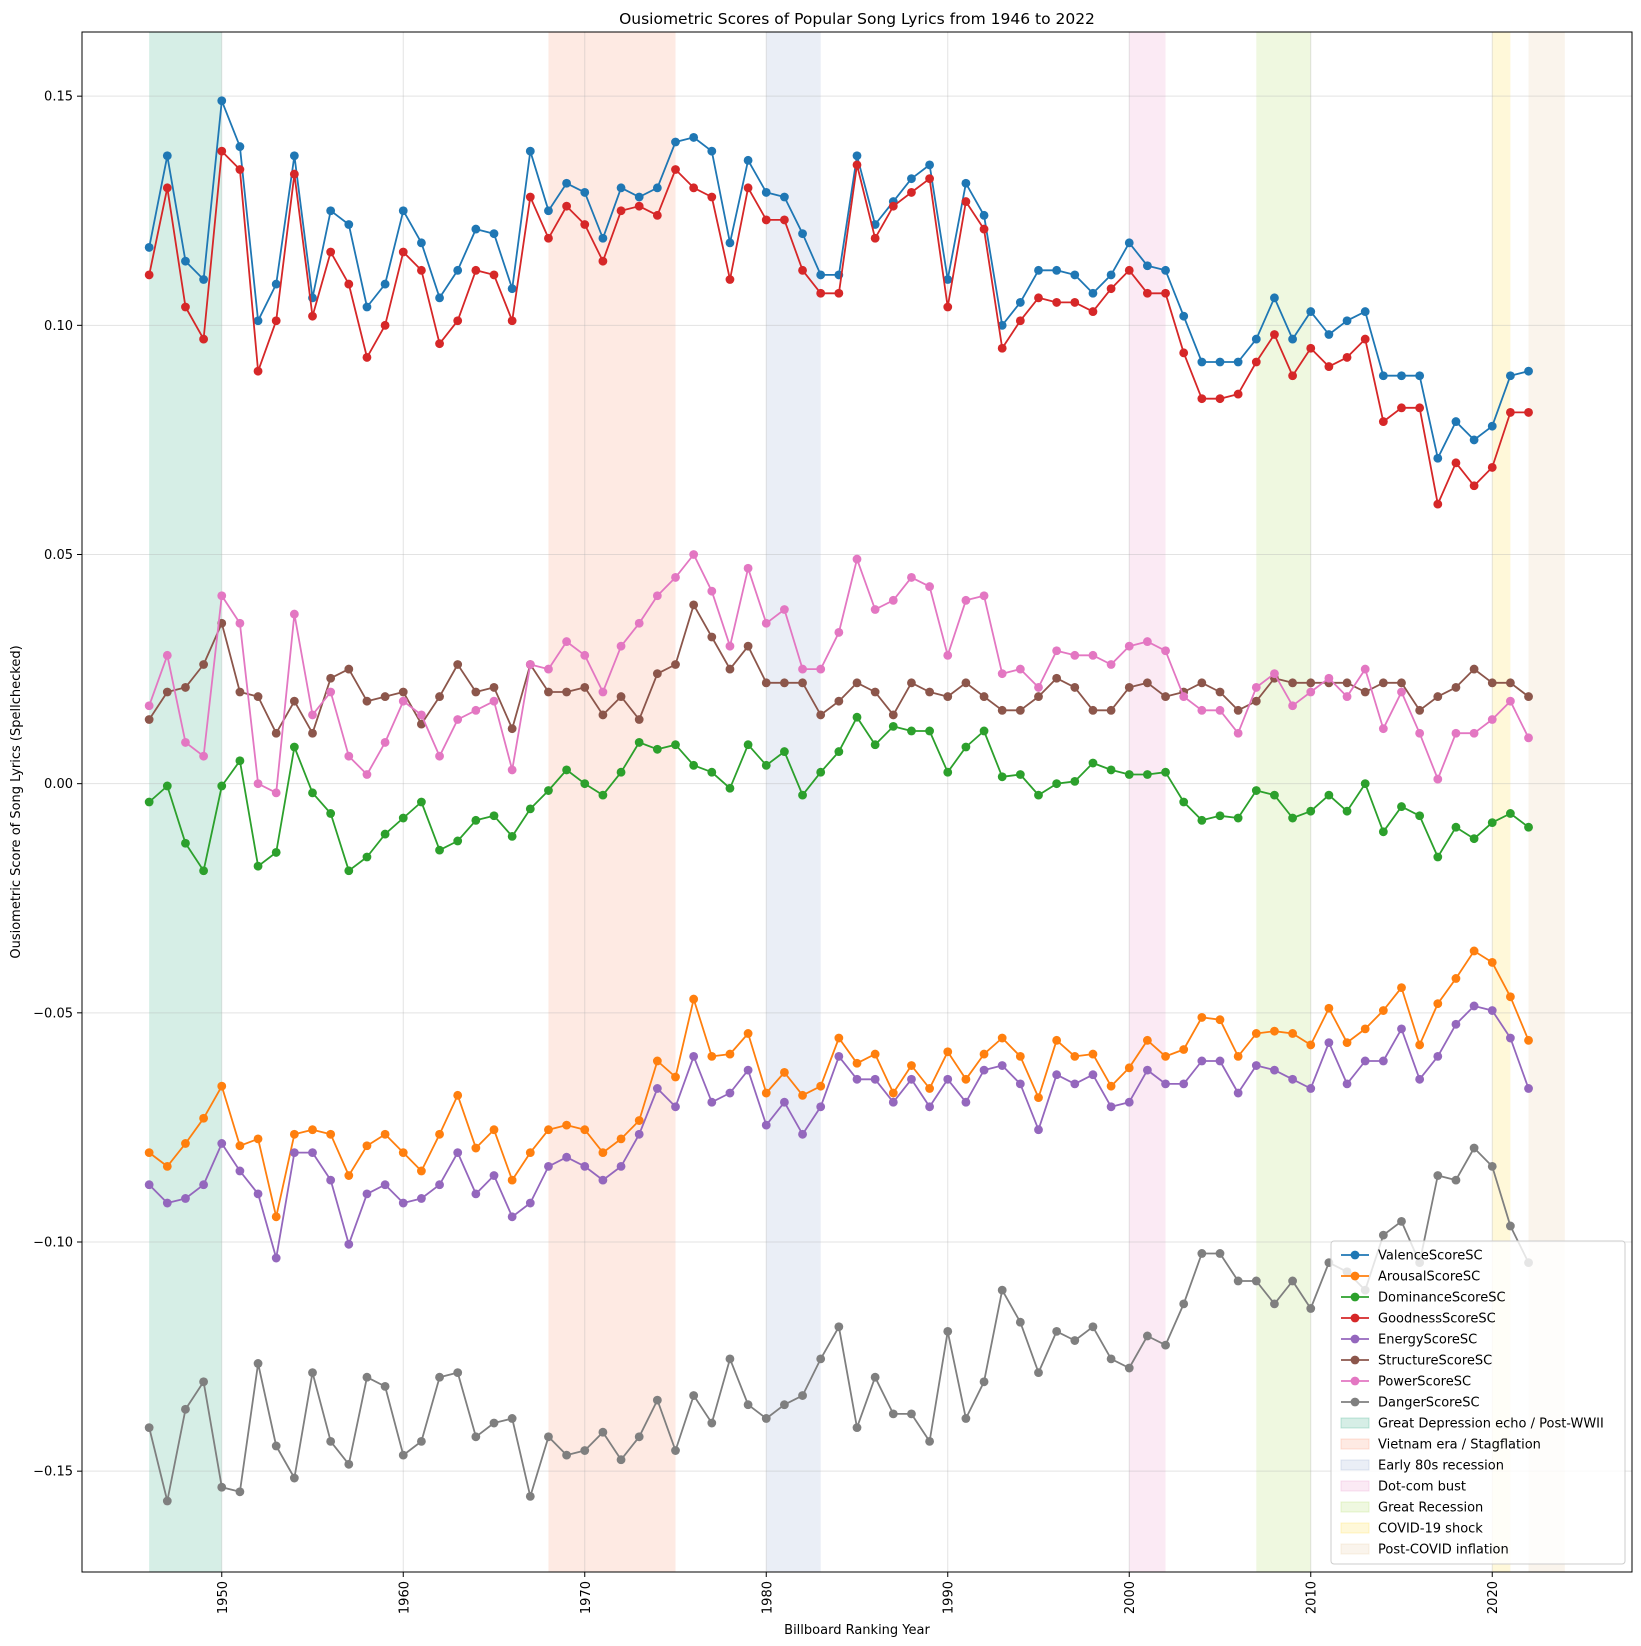  Describe the element at coordinates (58, 784) in the screenshot. I see `y-tick-label: 0.00` at that location.